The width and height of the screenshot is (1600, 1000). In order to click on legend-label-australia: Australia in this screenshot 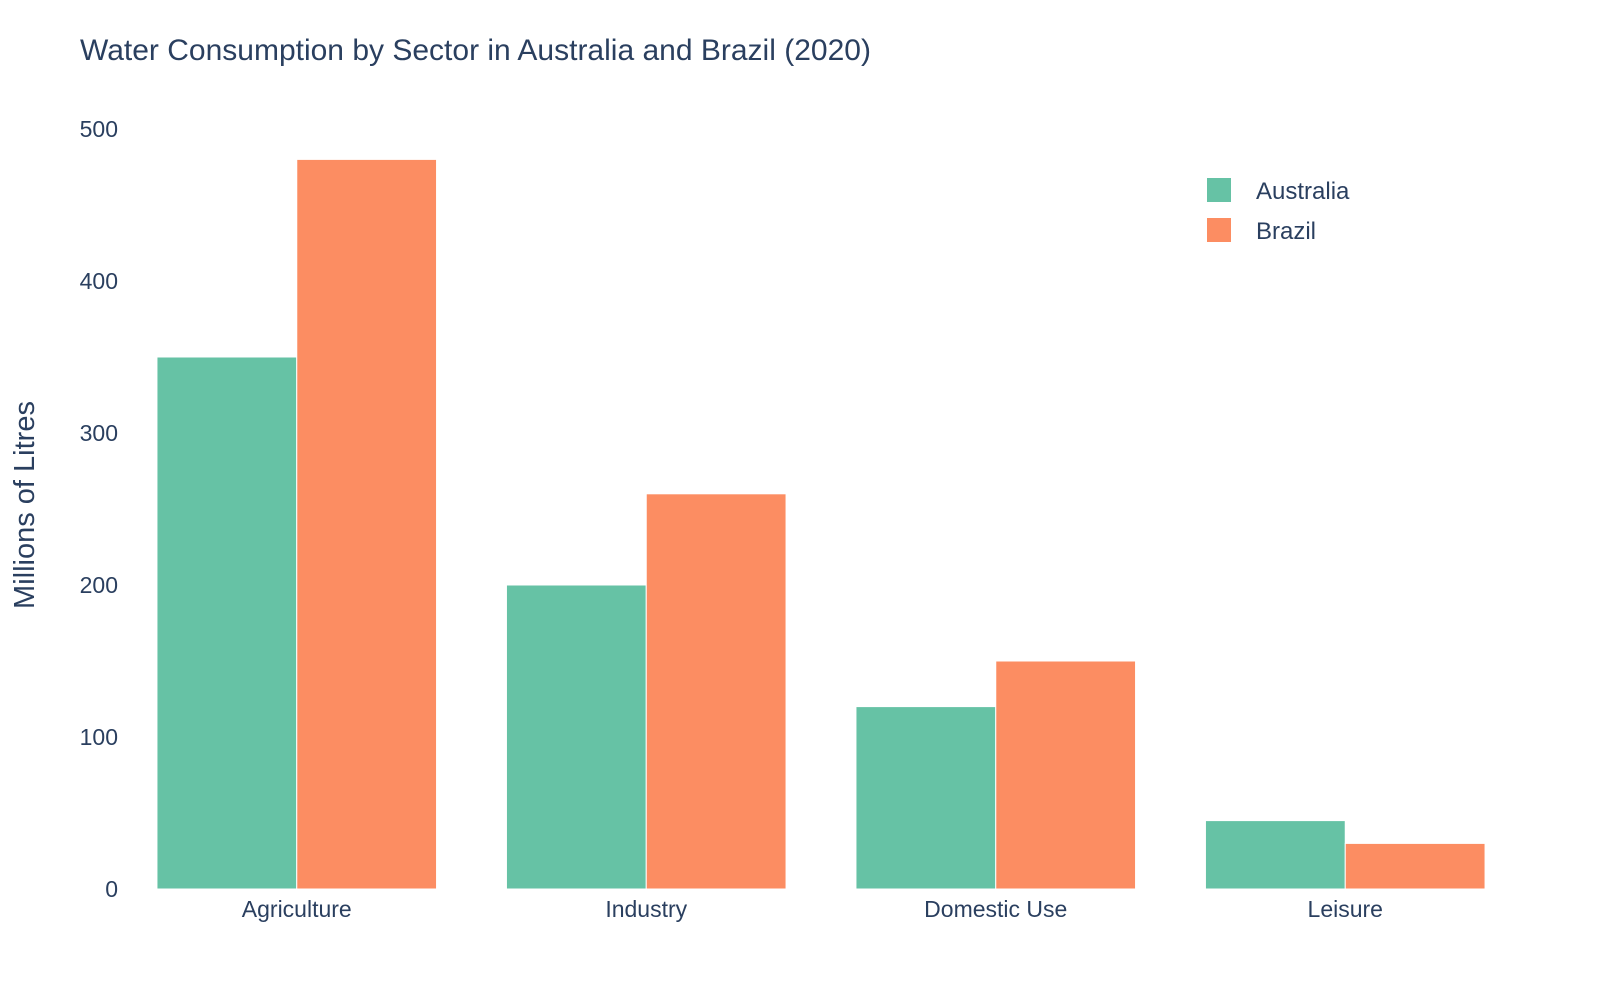, I will do `click(1303, 191)`.